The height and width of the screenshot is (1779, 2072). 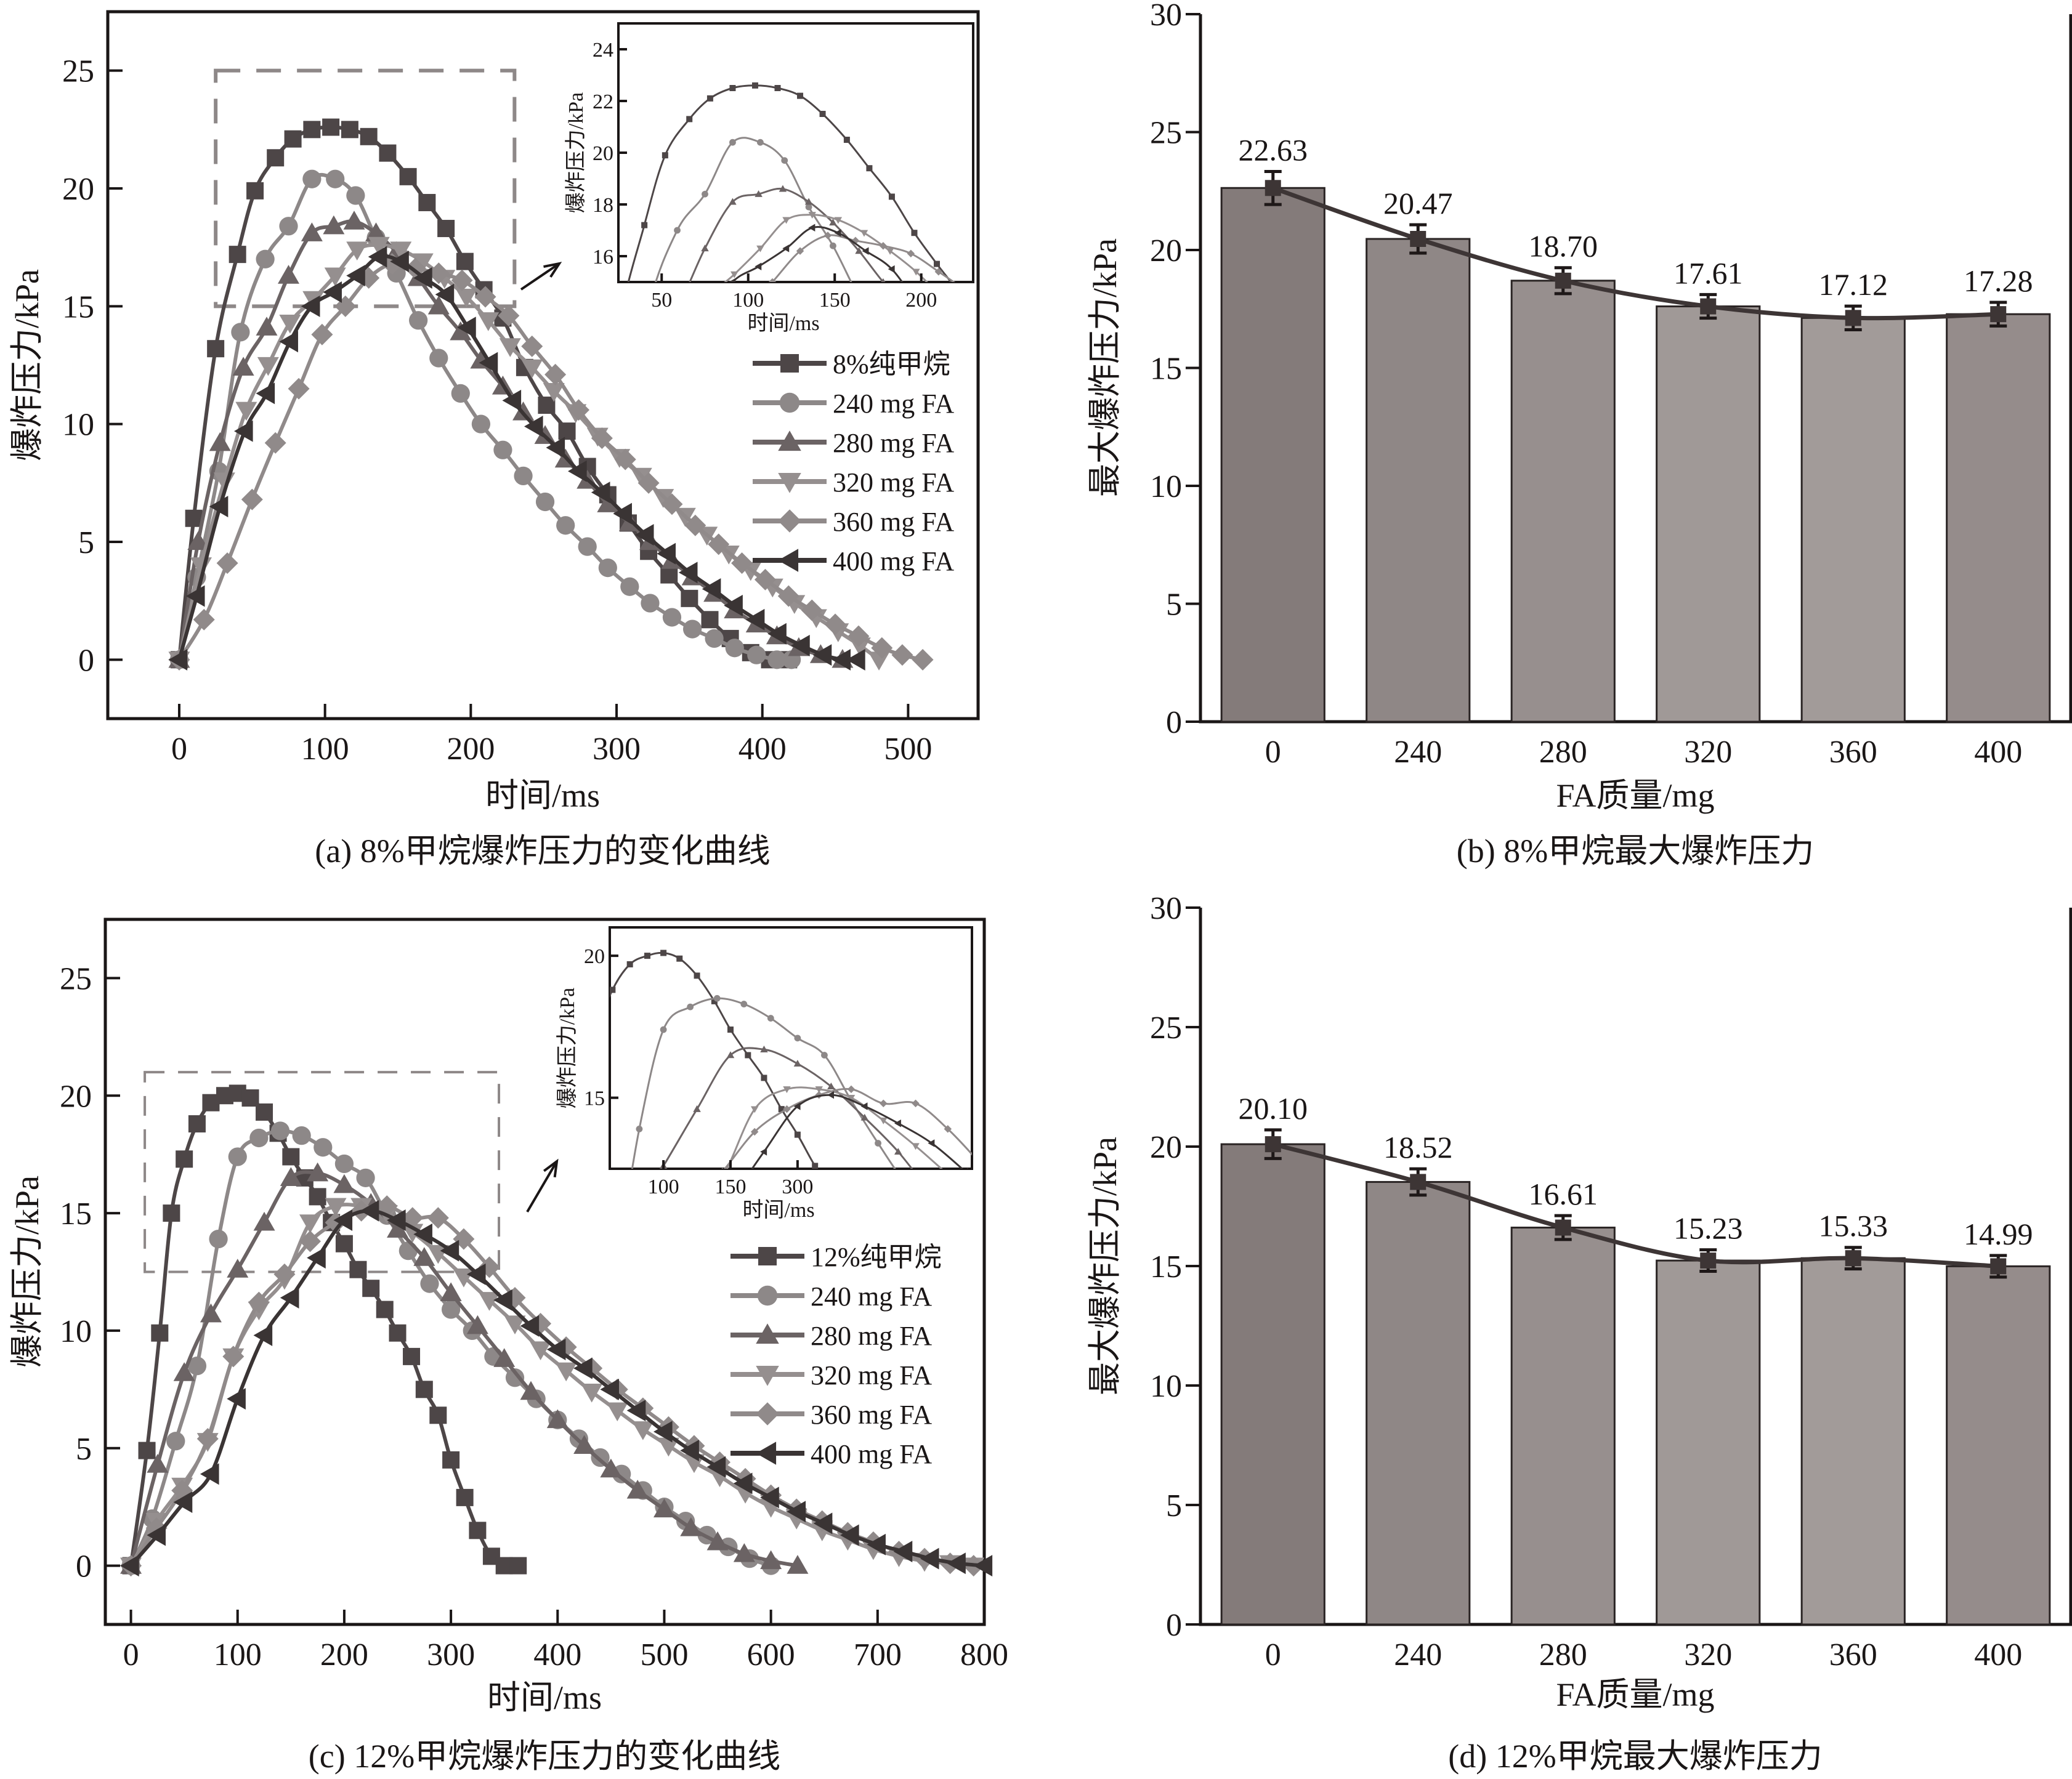 What do you see at coordinates (763, 749) in the screenshot?
I see `x-tick-label: 400` at bounding box center [763, 749].